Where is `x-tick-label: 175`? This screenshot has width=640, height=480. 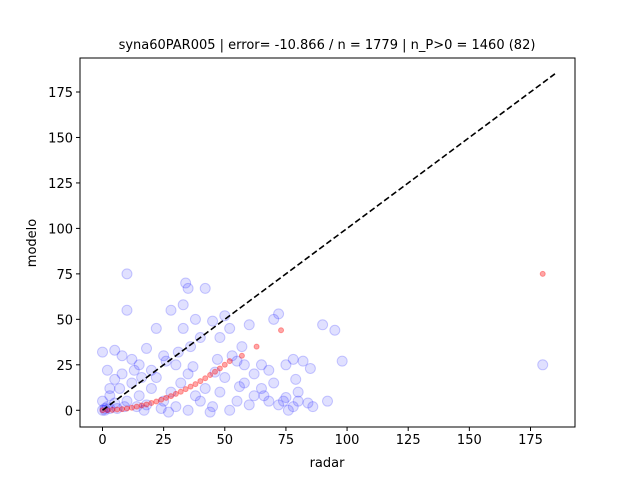
x-tick-label: 175 is located at coordinates (530, 440).